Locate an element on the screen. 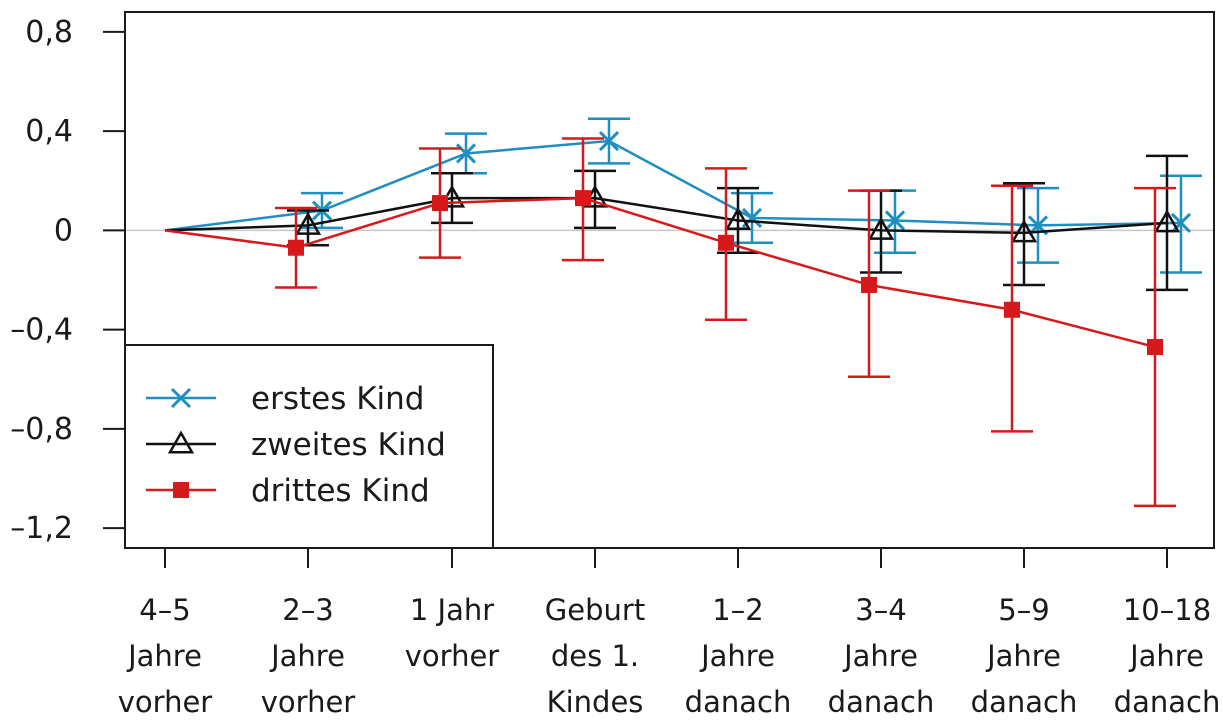 This screenshot has height=723, width=1223. x-tick-label-line: 5–9 is located at coordinates (1023, 610).